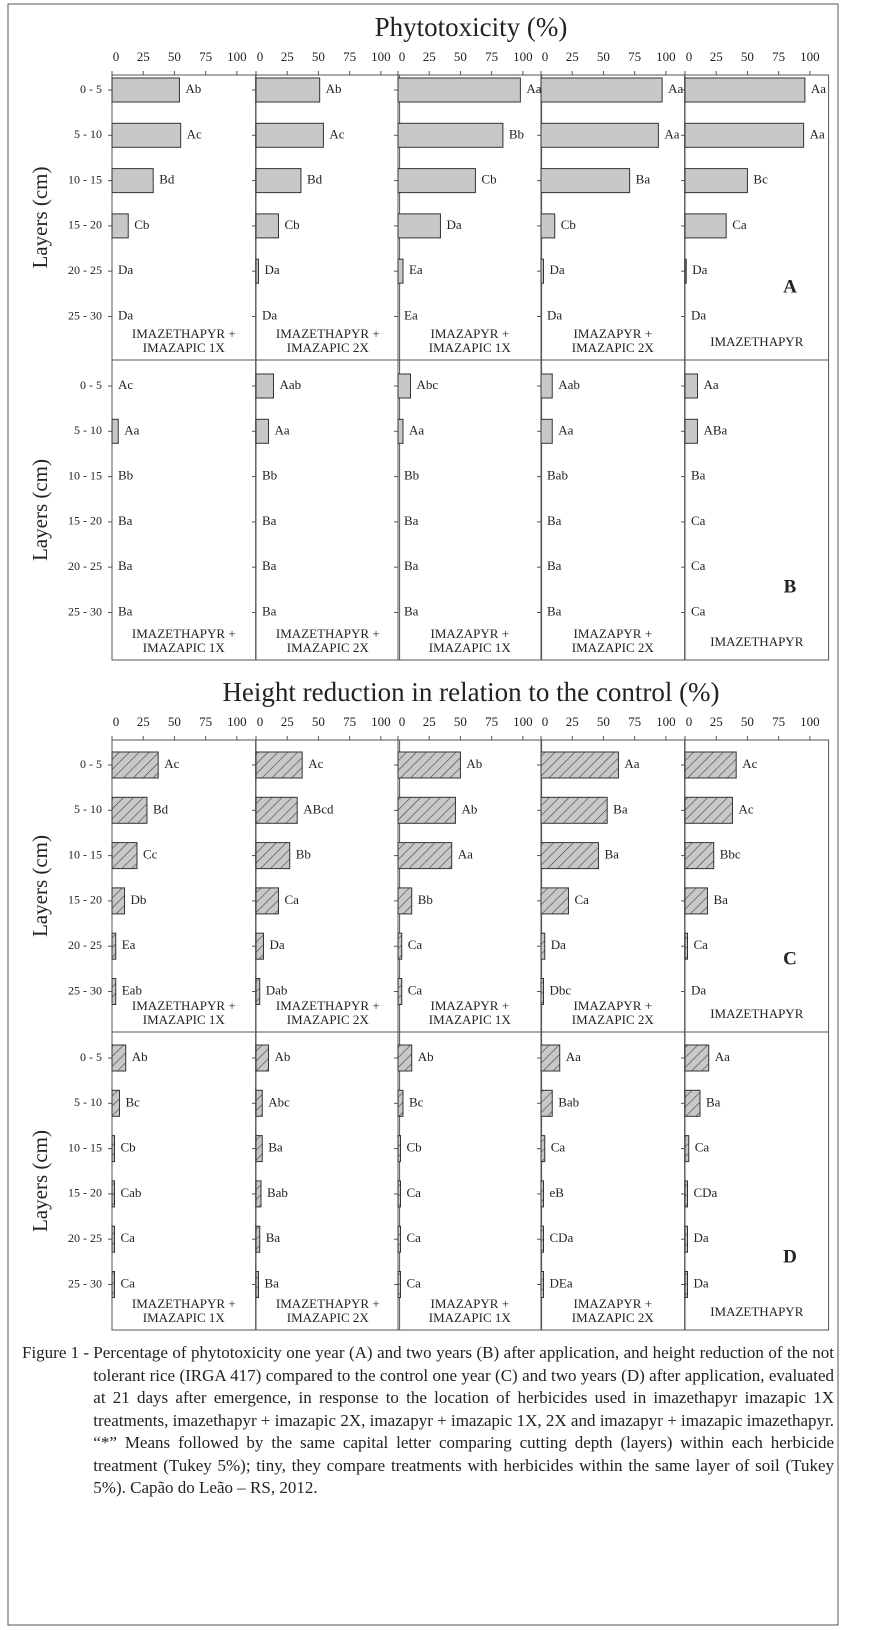 This screenshot has width=870, height=1630. I want to click on treatment-label: IMAZETHAPYR, so click(756, 341).